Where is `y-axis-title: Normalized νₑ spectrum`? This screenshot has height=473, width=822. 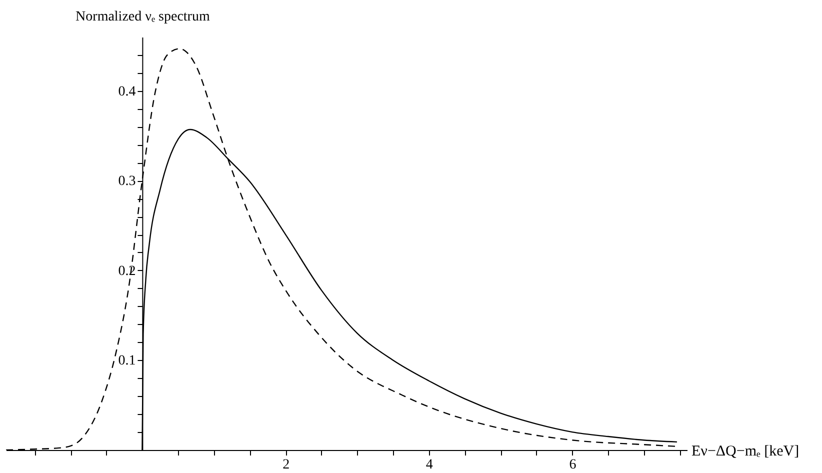 y-axis-title: Normalized νₑ spectrum is located at coordinates (143, 17).